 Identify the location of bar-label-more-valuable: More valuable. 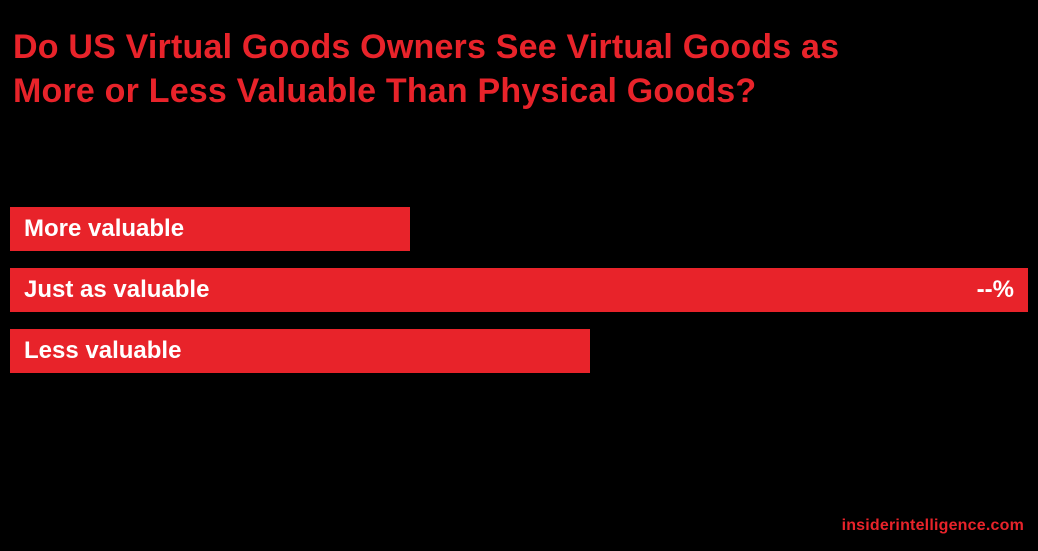
(104, 228).